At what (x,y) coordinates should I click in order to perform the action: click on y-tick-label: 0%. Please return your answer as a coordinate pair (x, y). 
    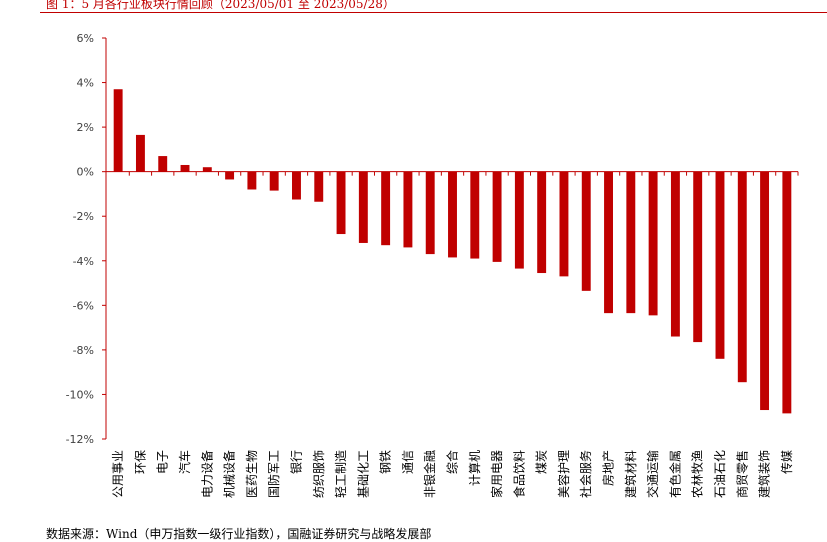
    Looking at the image, I should click on (85, 172).